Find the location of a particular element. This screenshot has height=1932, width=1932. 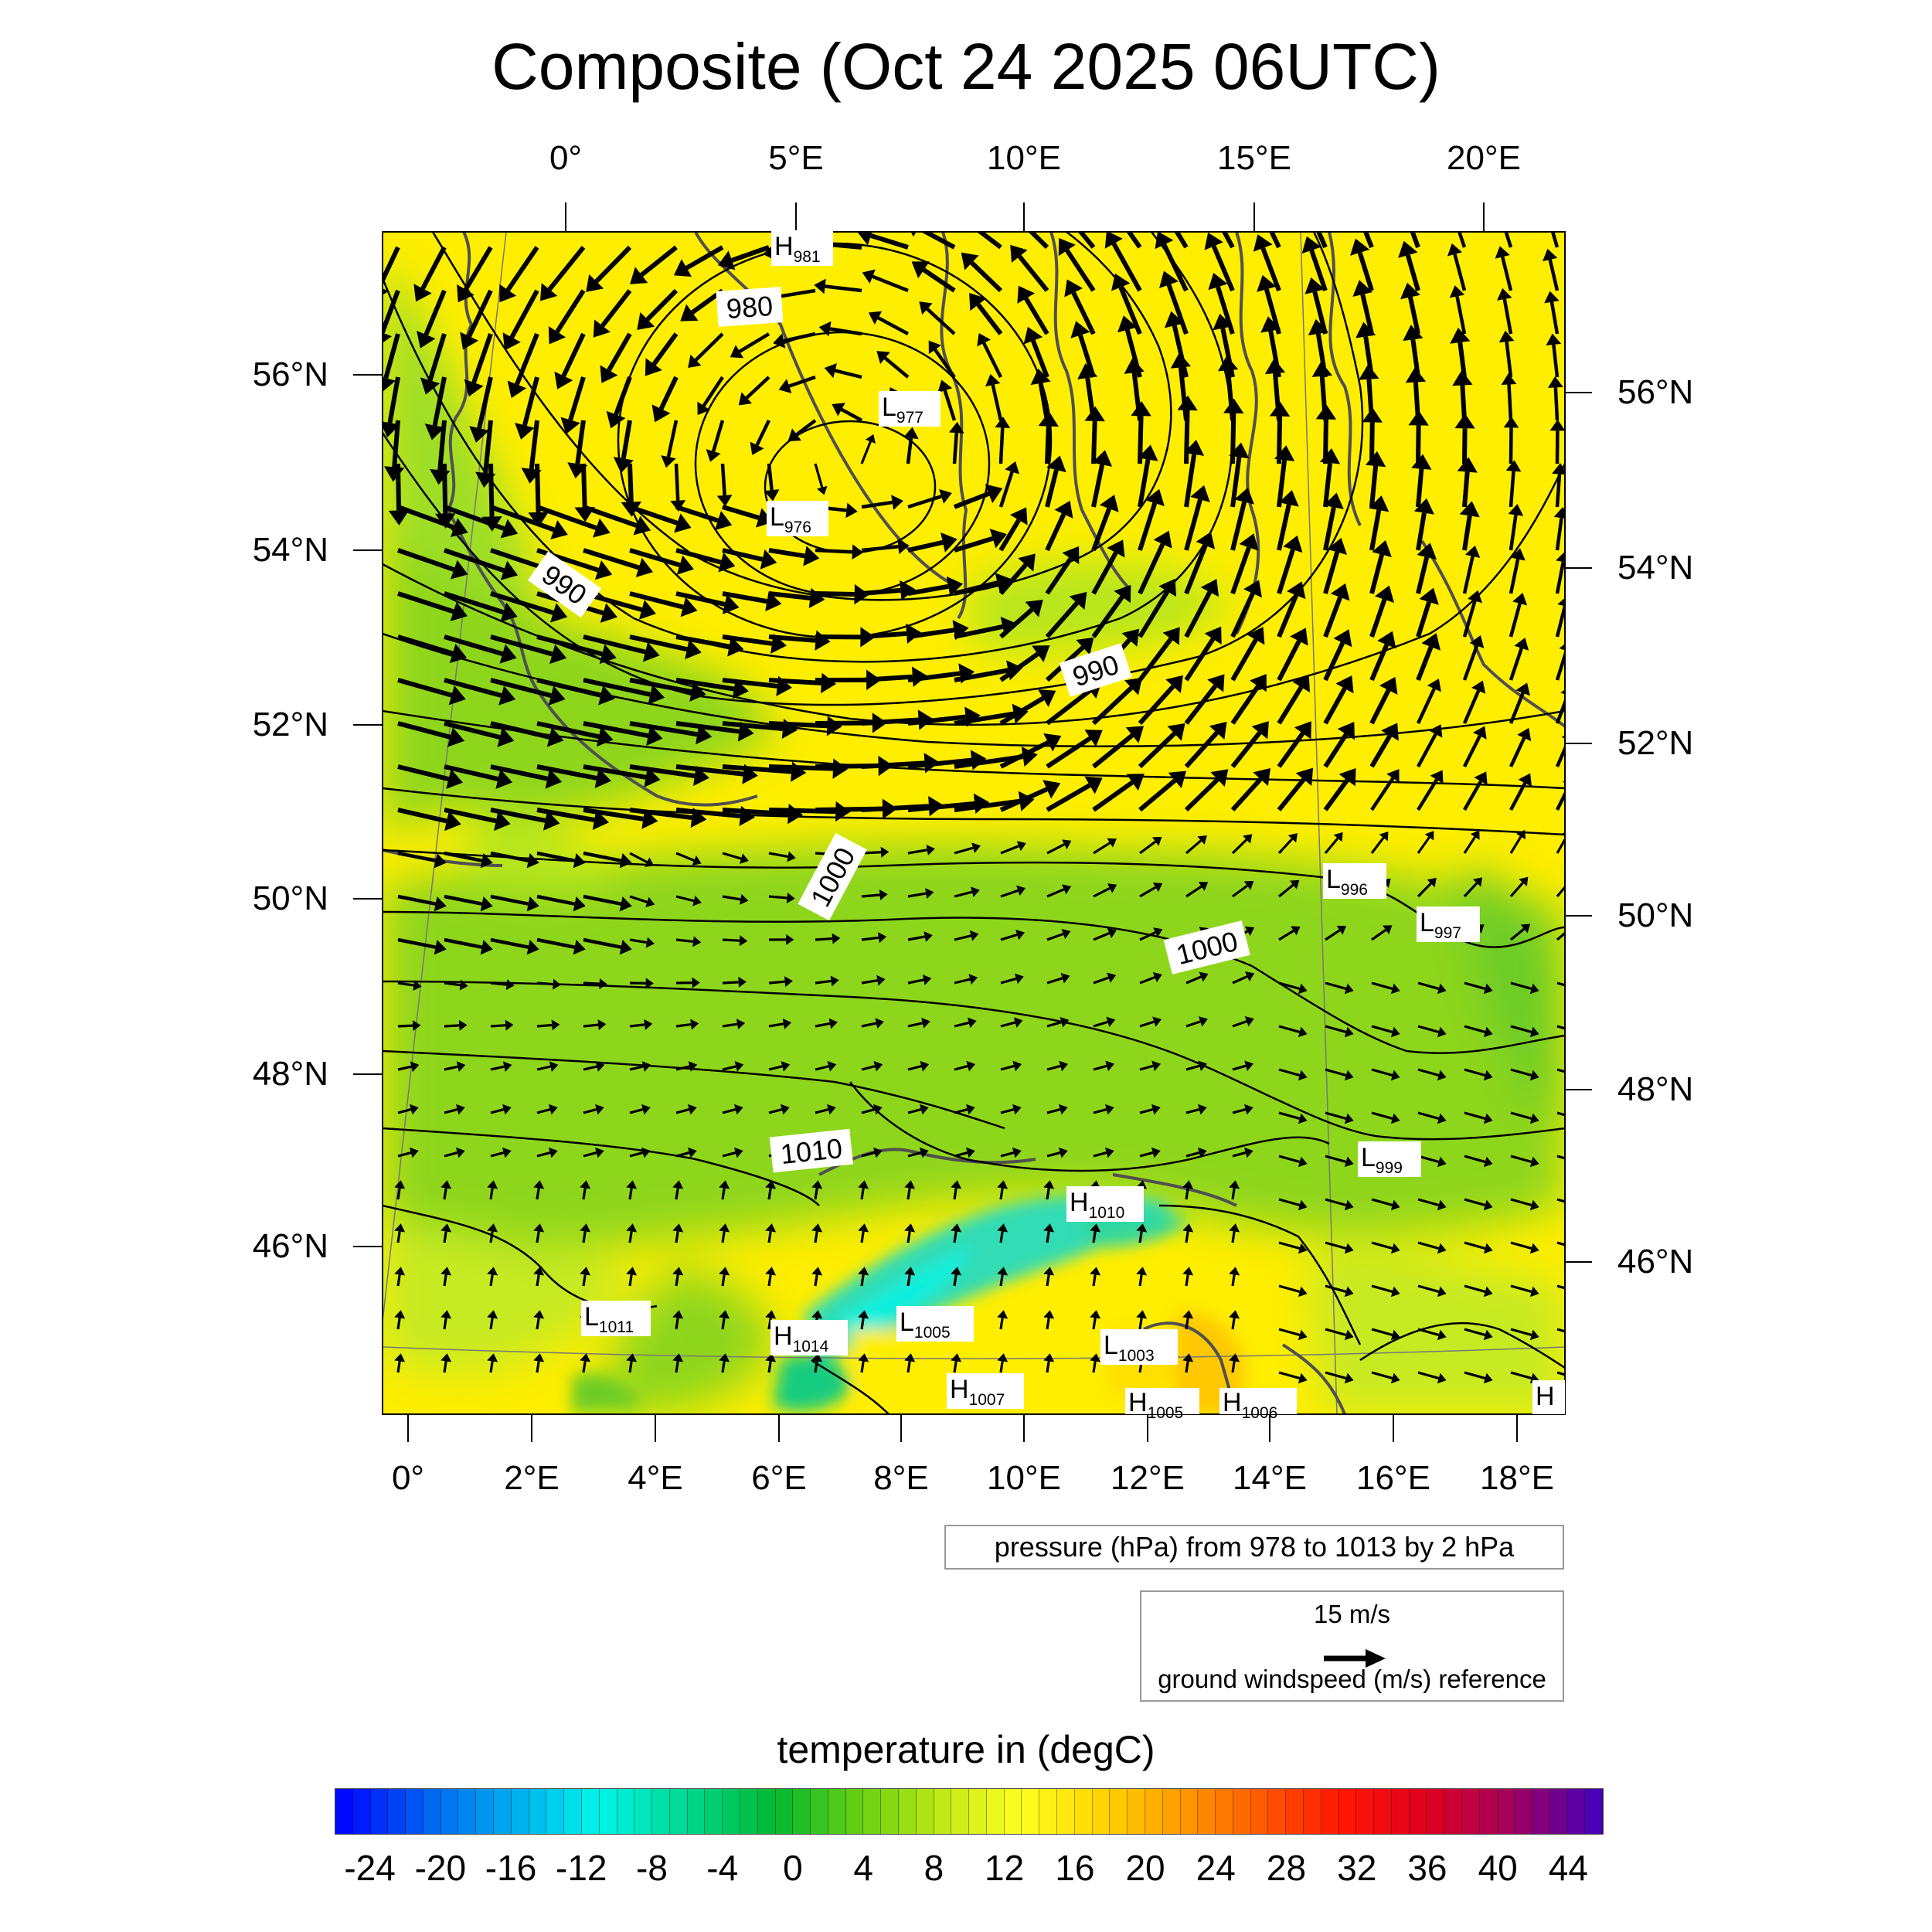

lon-label-top: 0° is located at coordinates (566, 158).